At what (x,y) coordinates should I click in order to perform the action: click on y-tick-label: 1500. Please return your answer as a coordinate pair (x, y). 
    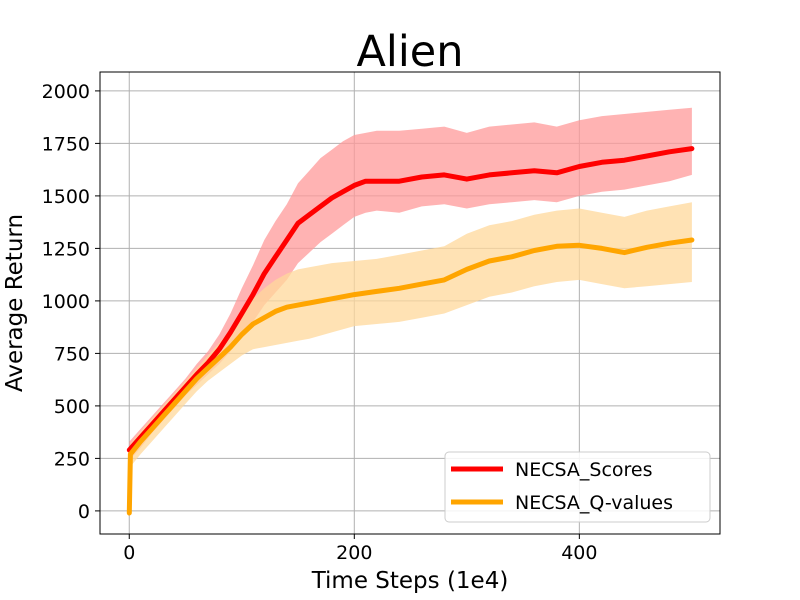
    Looking at the image, I should click on (66, 197).